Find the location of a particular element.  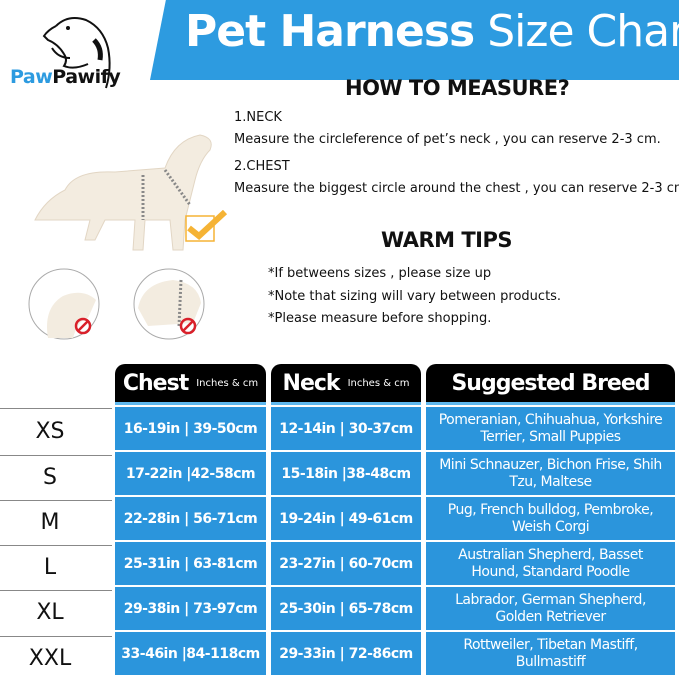

dog-photo is located at coordinates (123, 192).